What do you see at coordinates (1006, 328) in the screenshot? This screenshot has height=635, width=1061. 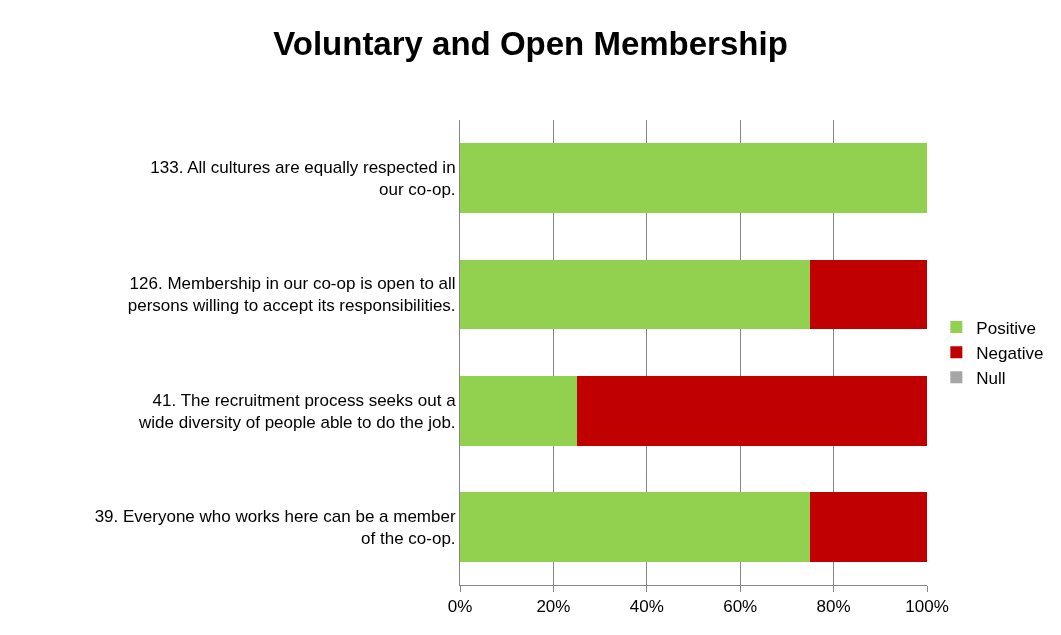 I see `legend-label: Positive` at bounding box center [1006, 328].